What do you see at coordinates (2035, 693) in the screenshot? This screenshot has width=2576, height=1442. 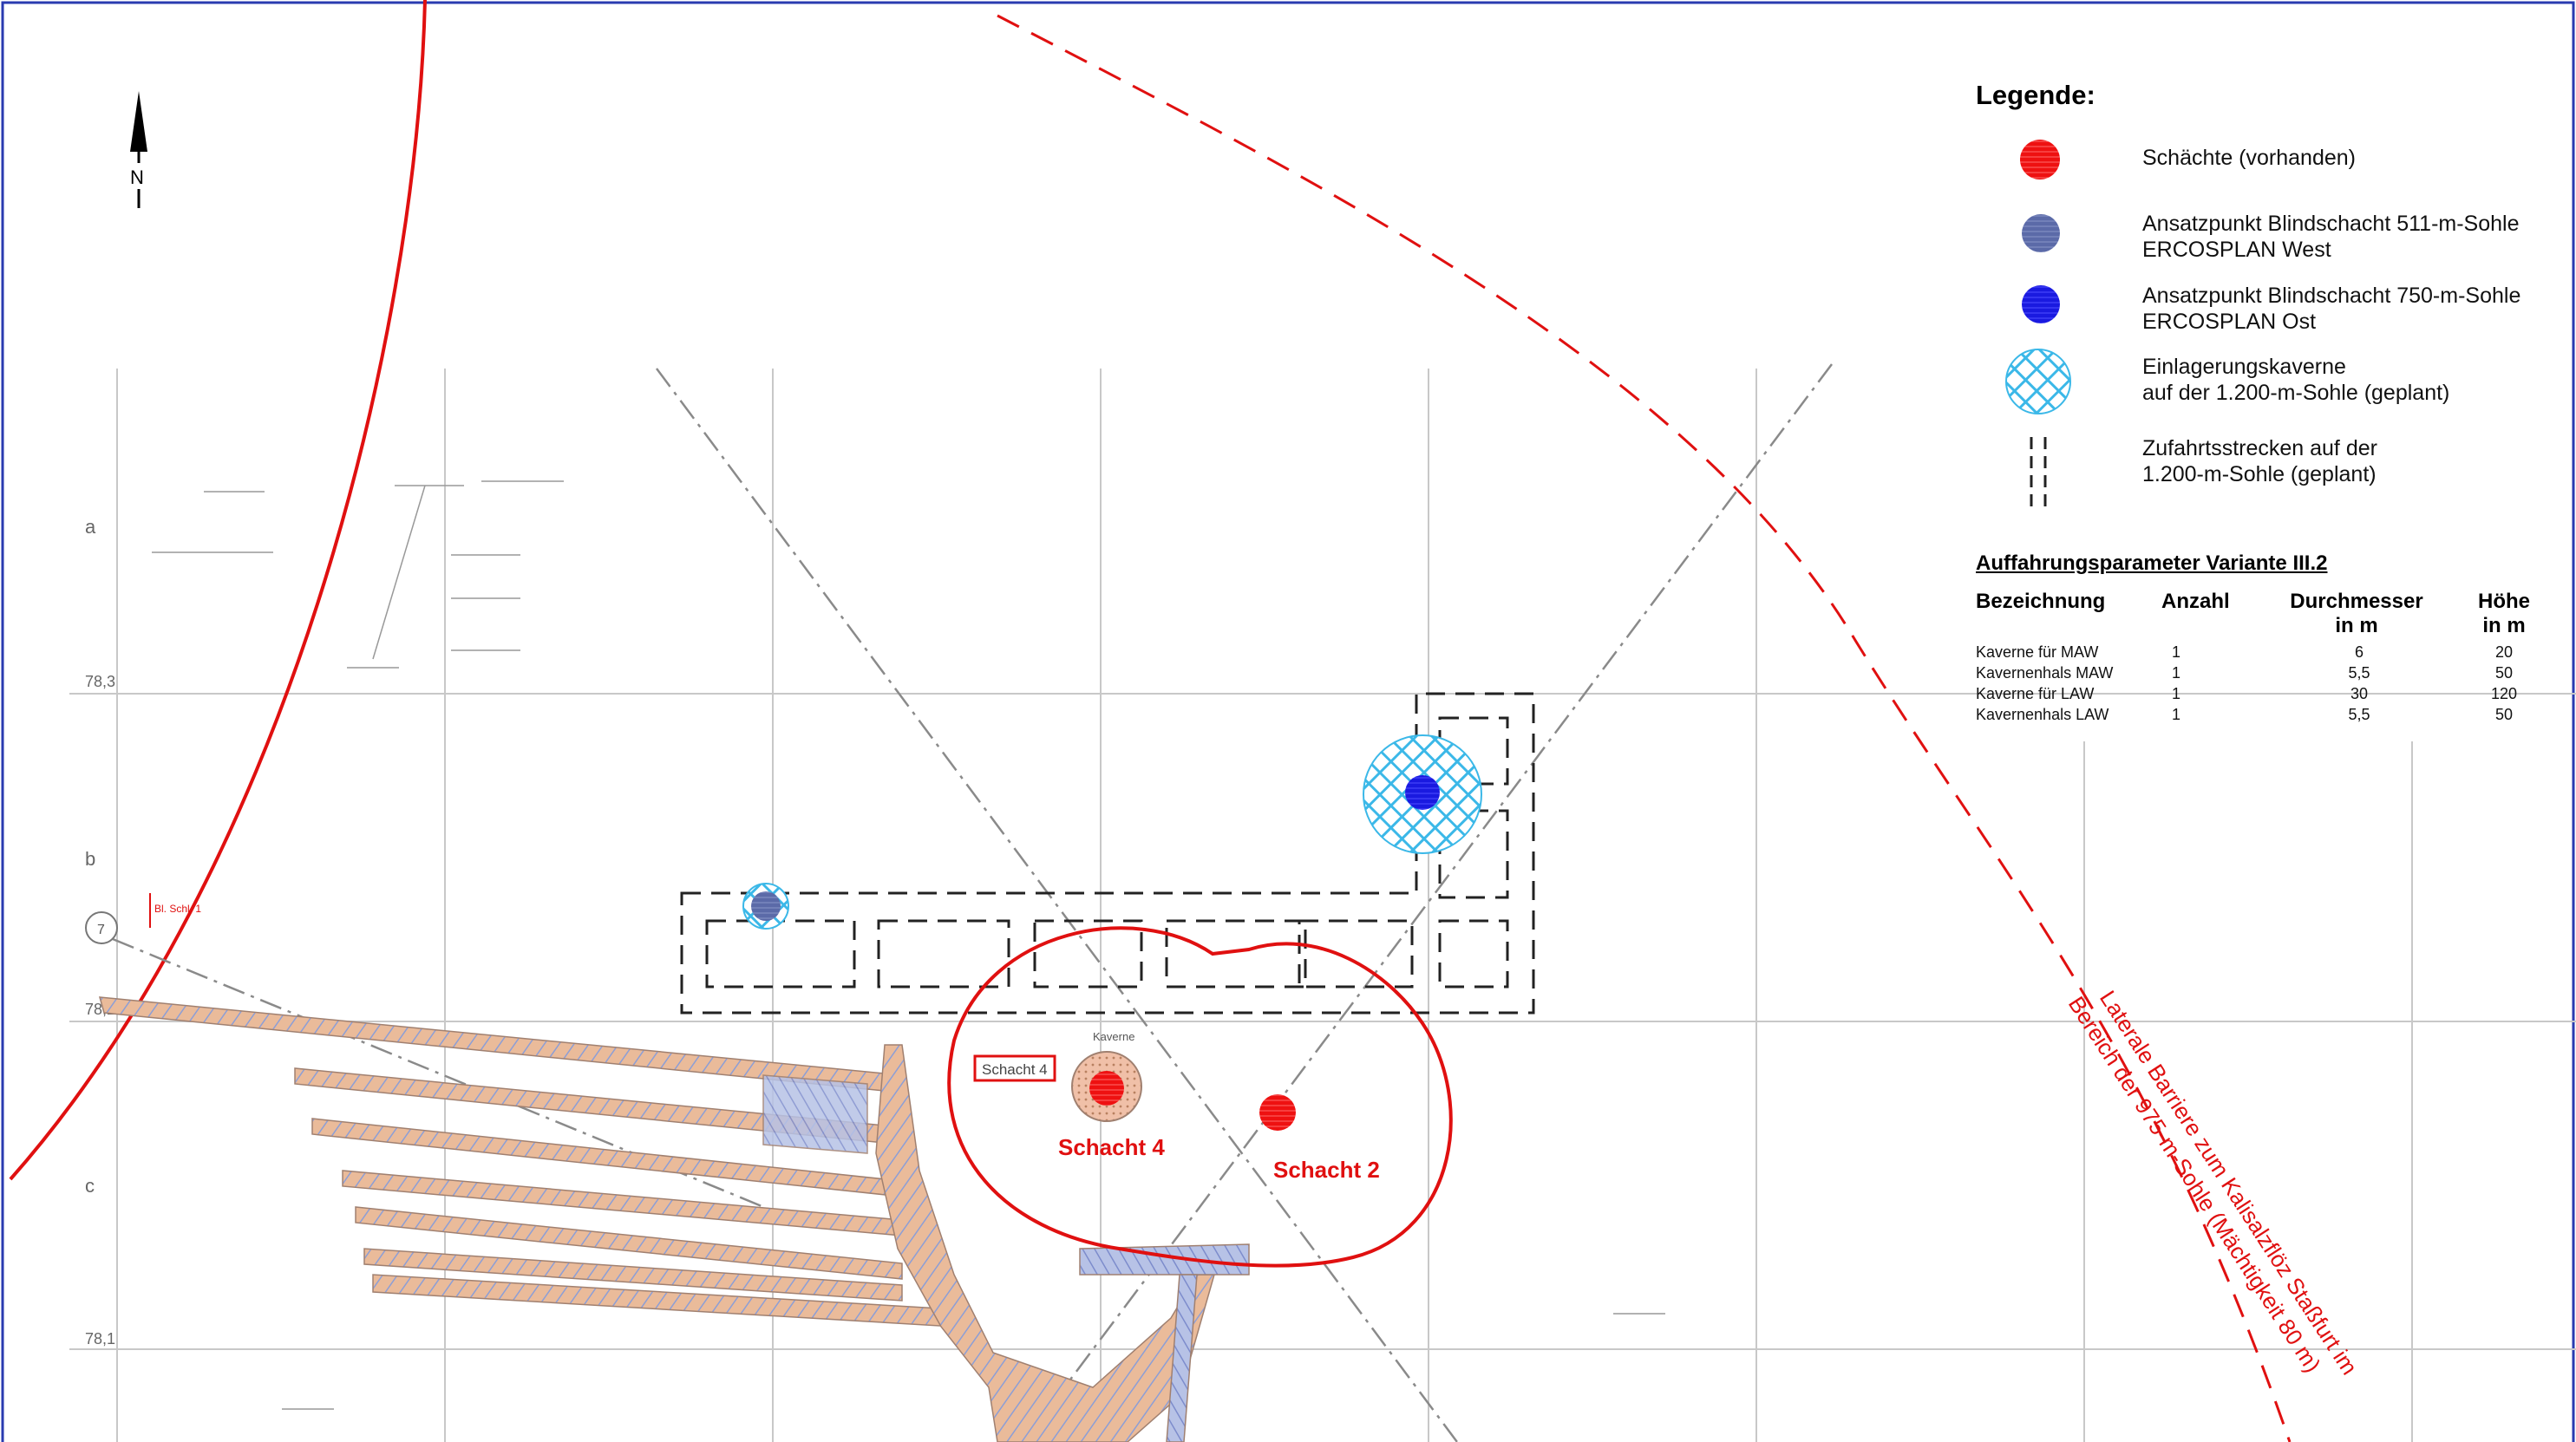 I see `table-cell: Kaverne für LAW` at bounding box center [2035, 693].